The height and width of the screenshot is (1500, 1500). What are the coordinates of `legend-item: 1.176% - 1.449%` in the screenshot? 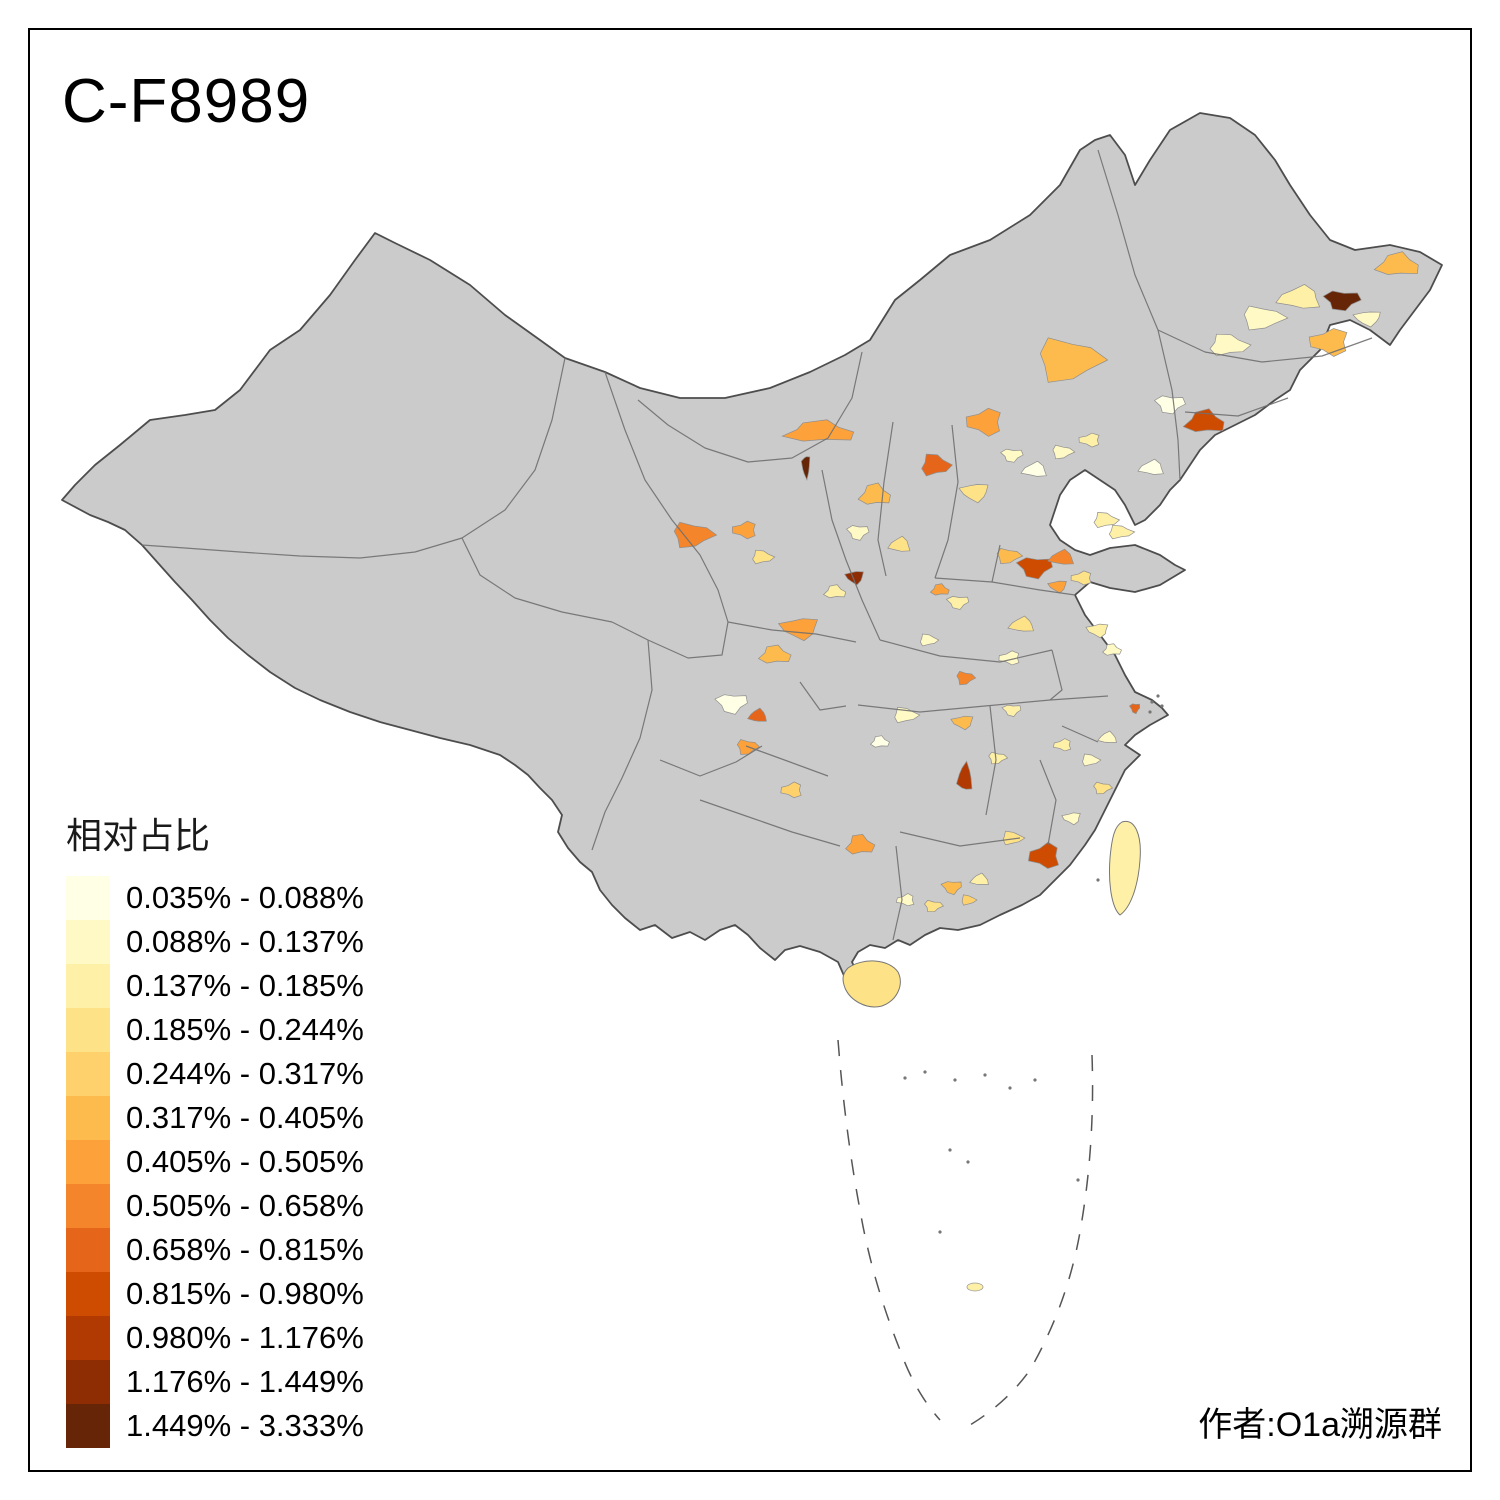 It's located at (215, 1382).